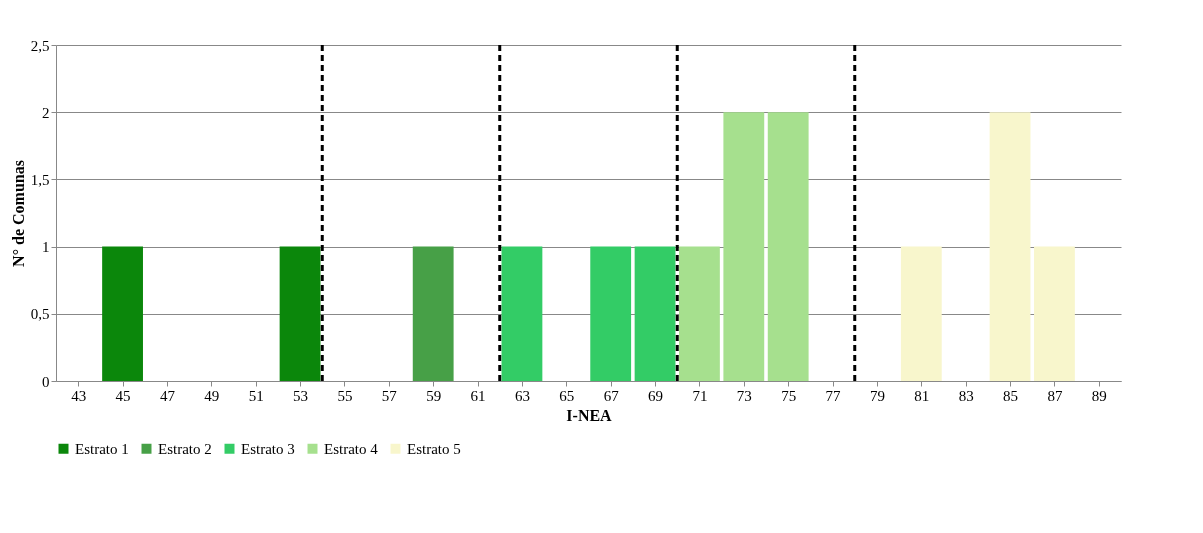 The width and height of the screenshot is (1203, 533). What do you see at coordinates (268, 448) in the screenshot?
I see `legend-label: Estrato 3` at bounding box center [268, 448].